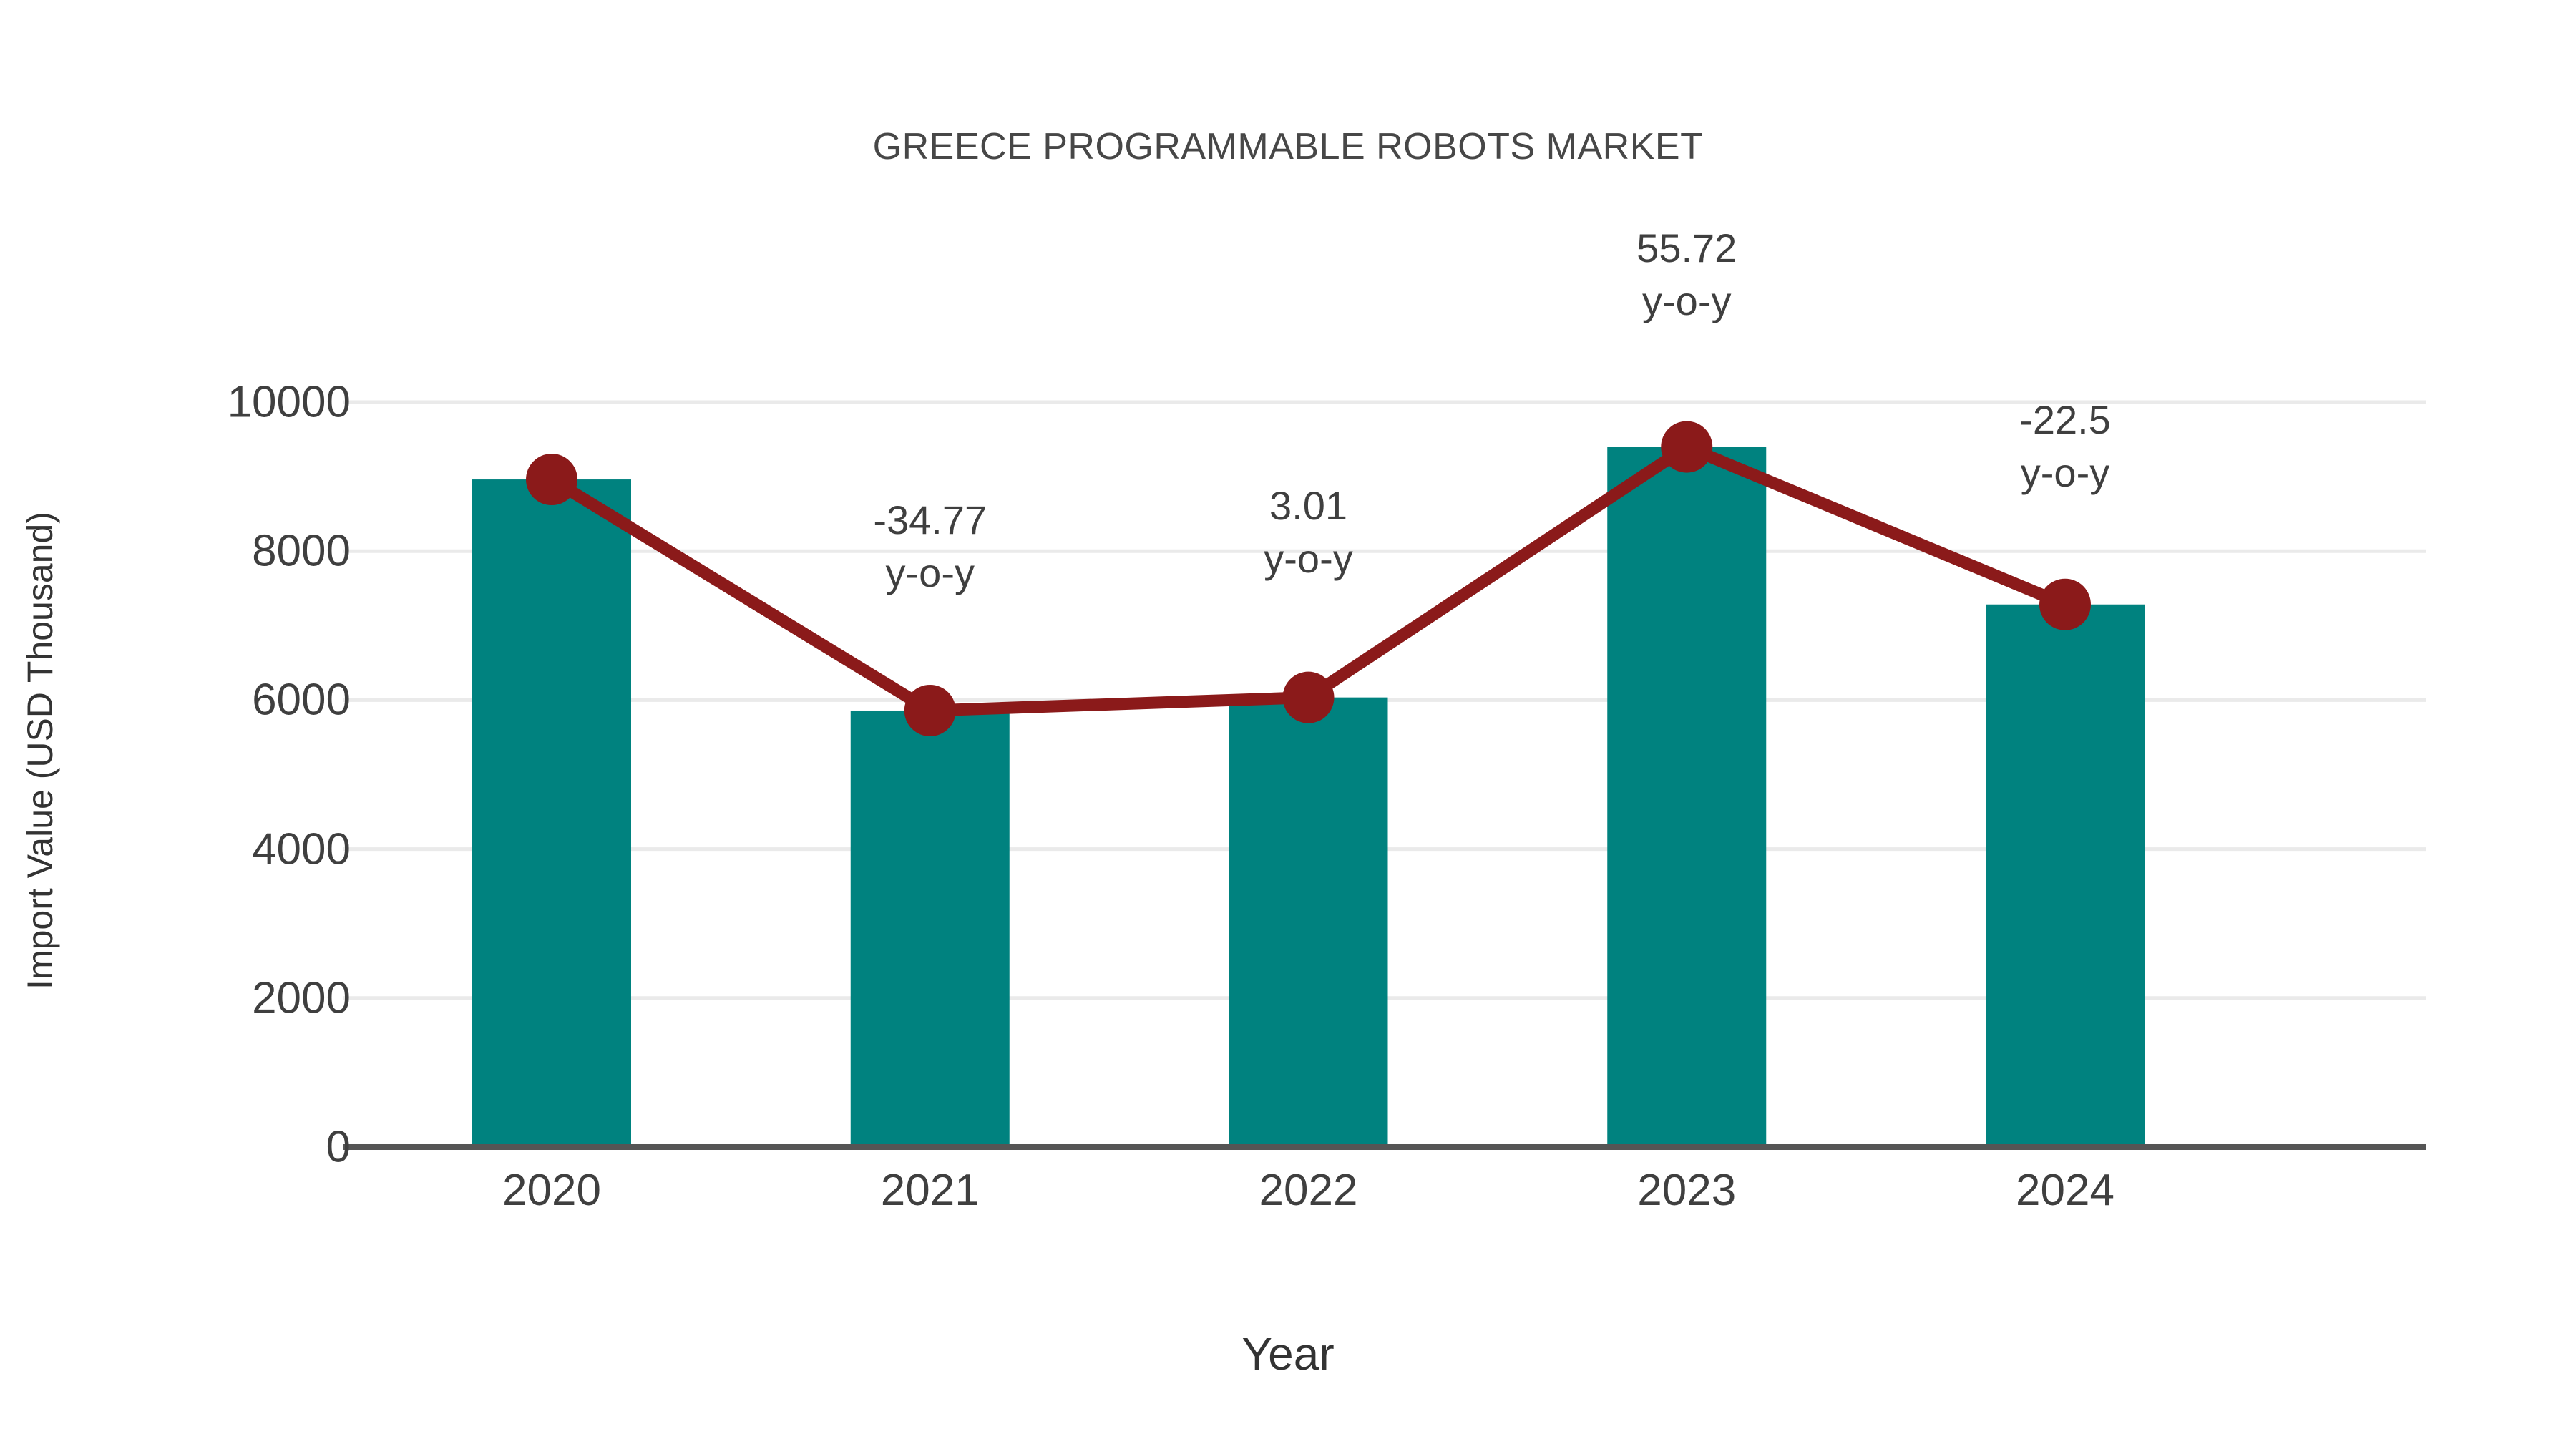  Describe the element at coordinates (301, 849) in the screenshot. I see `y-tick-label: 4000` at that location.